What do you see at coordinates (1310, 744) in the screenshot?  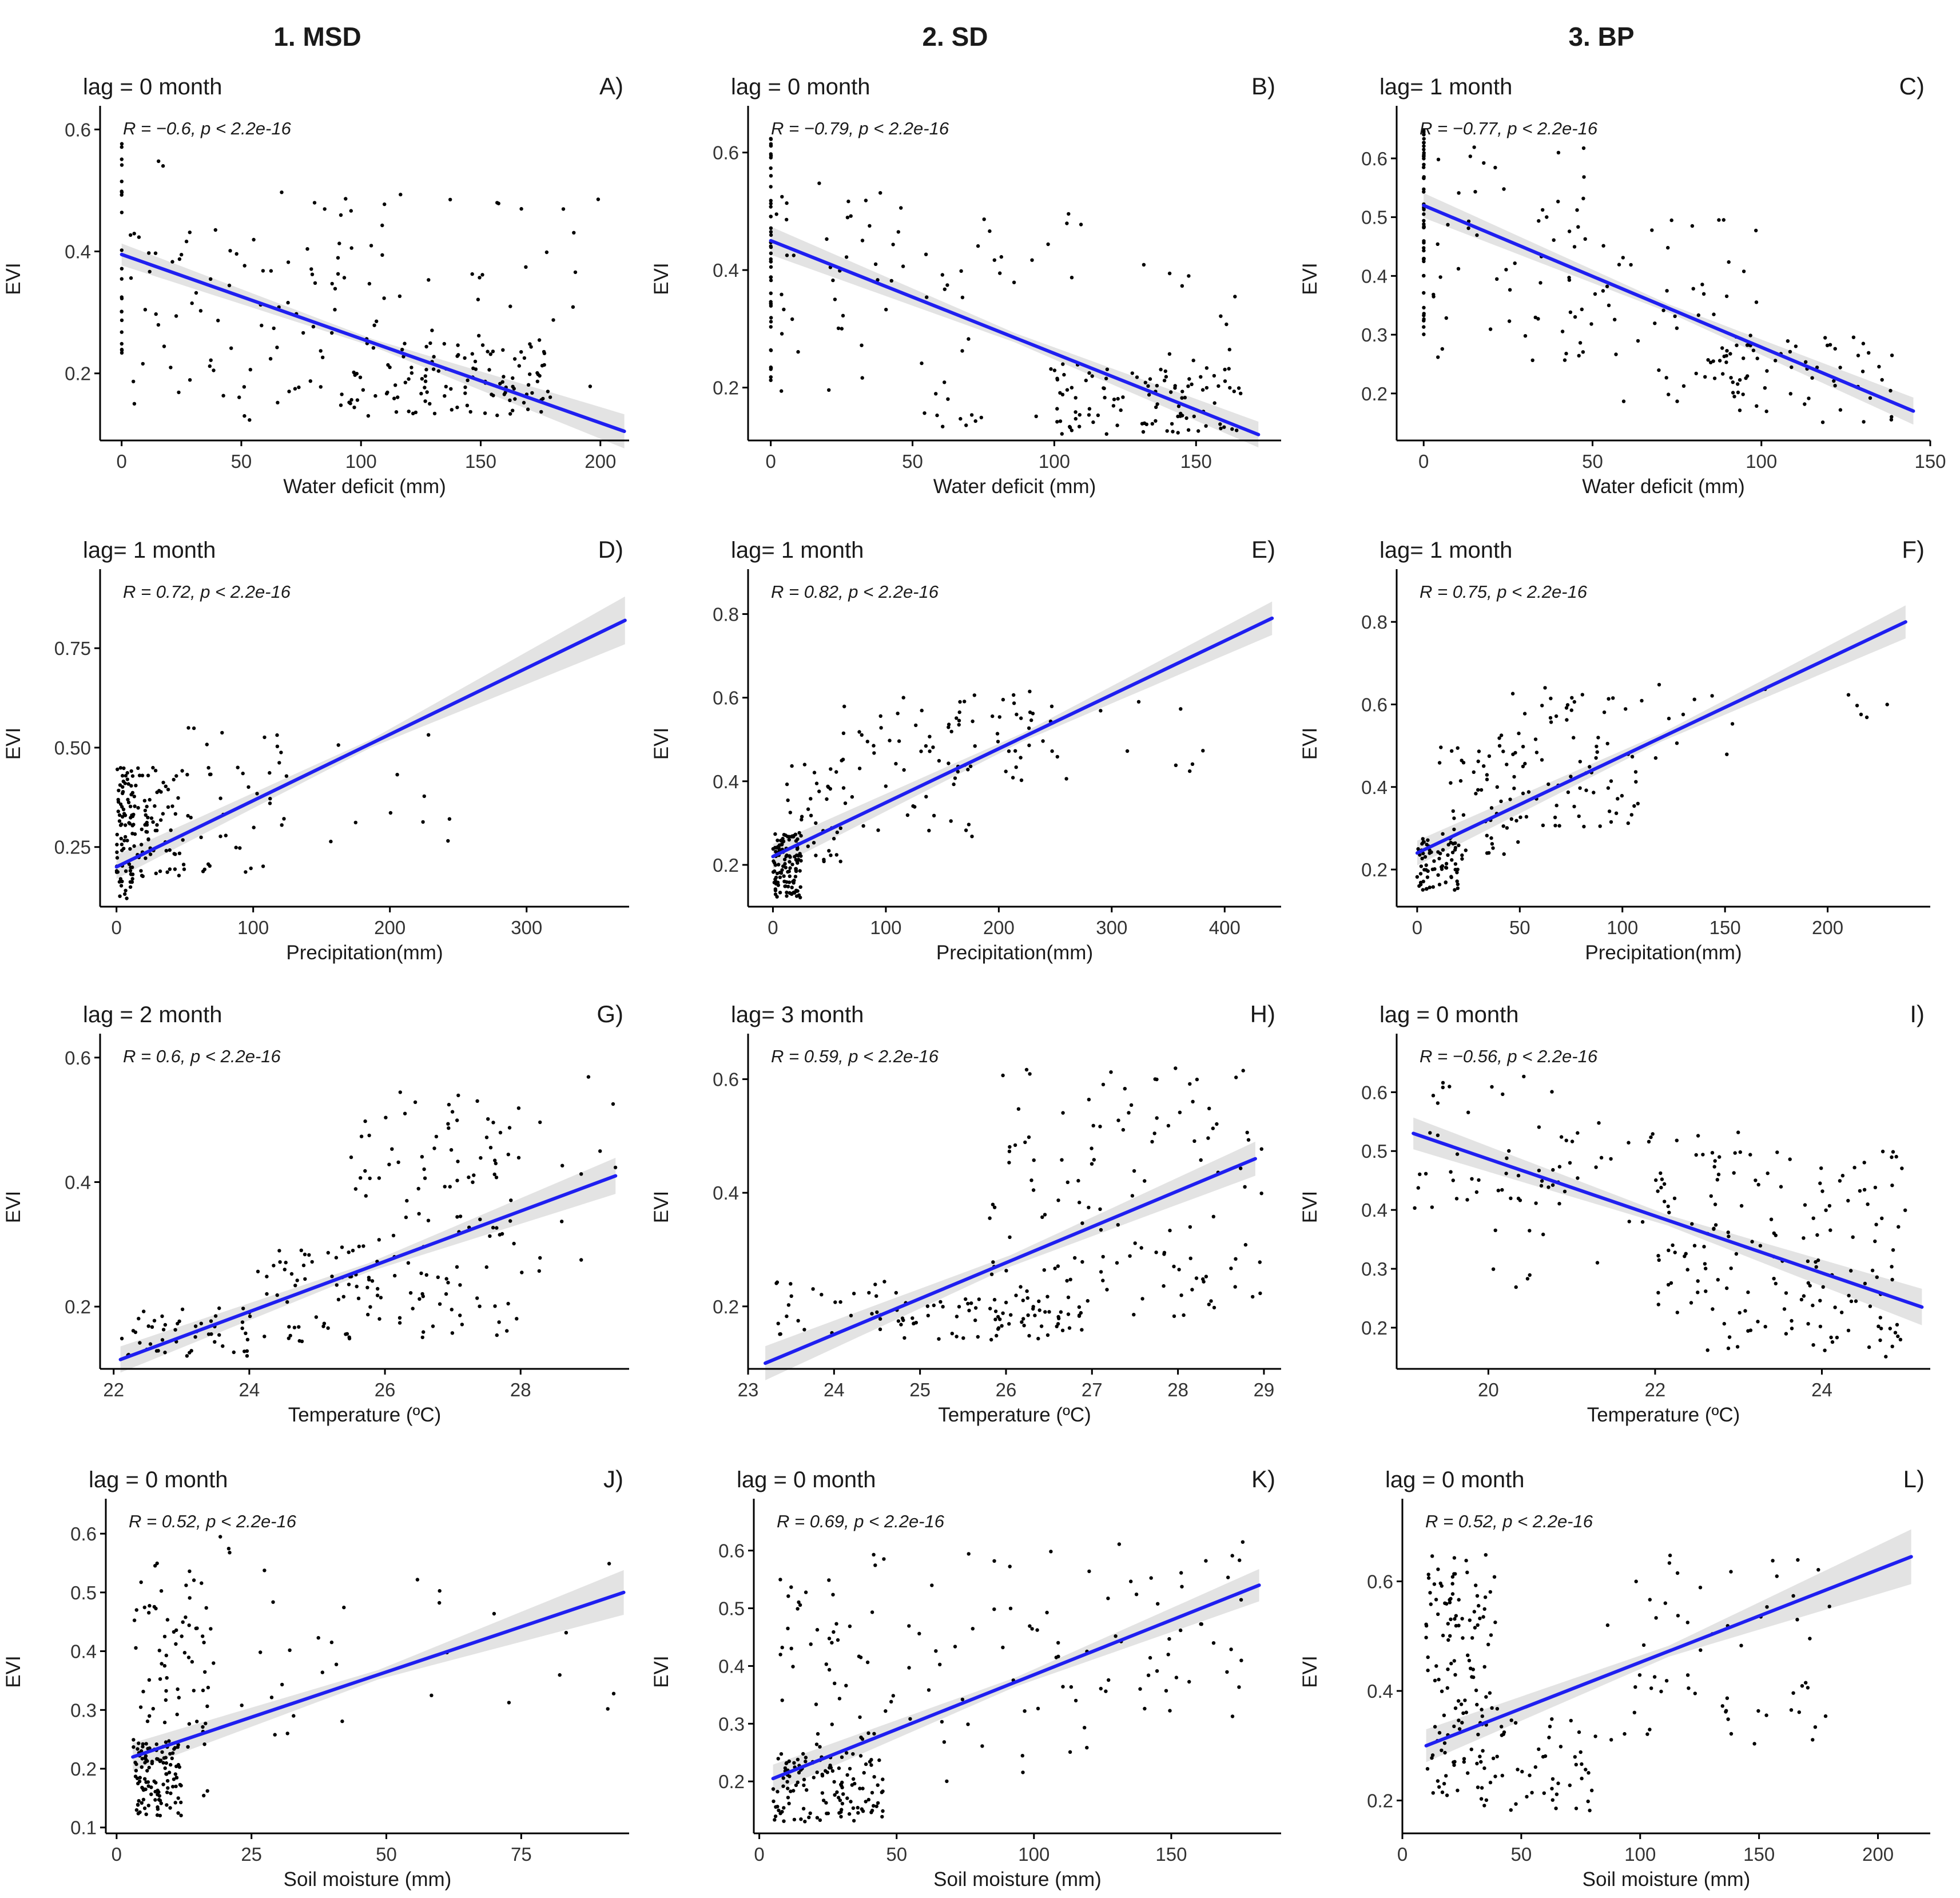 I see `y-axis-label: EVI` at bounding box center [1310, 744].